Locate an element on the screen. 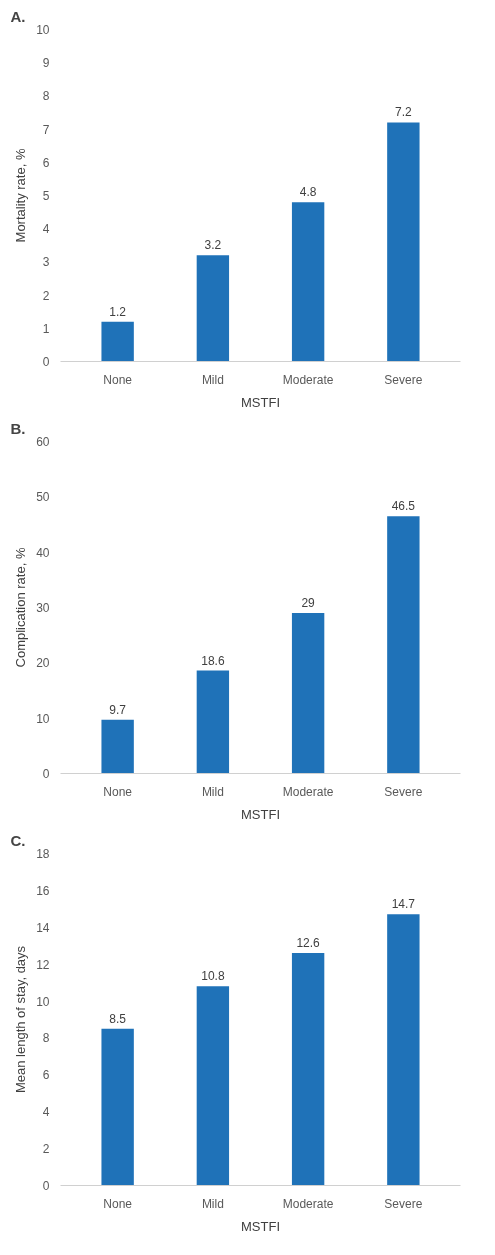 The width and height of the screenshot is (495, 1255). data-label: 10.8 is located at coordinates (213, 976).